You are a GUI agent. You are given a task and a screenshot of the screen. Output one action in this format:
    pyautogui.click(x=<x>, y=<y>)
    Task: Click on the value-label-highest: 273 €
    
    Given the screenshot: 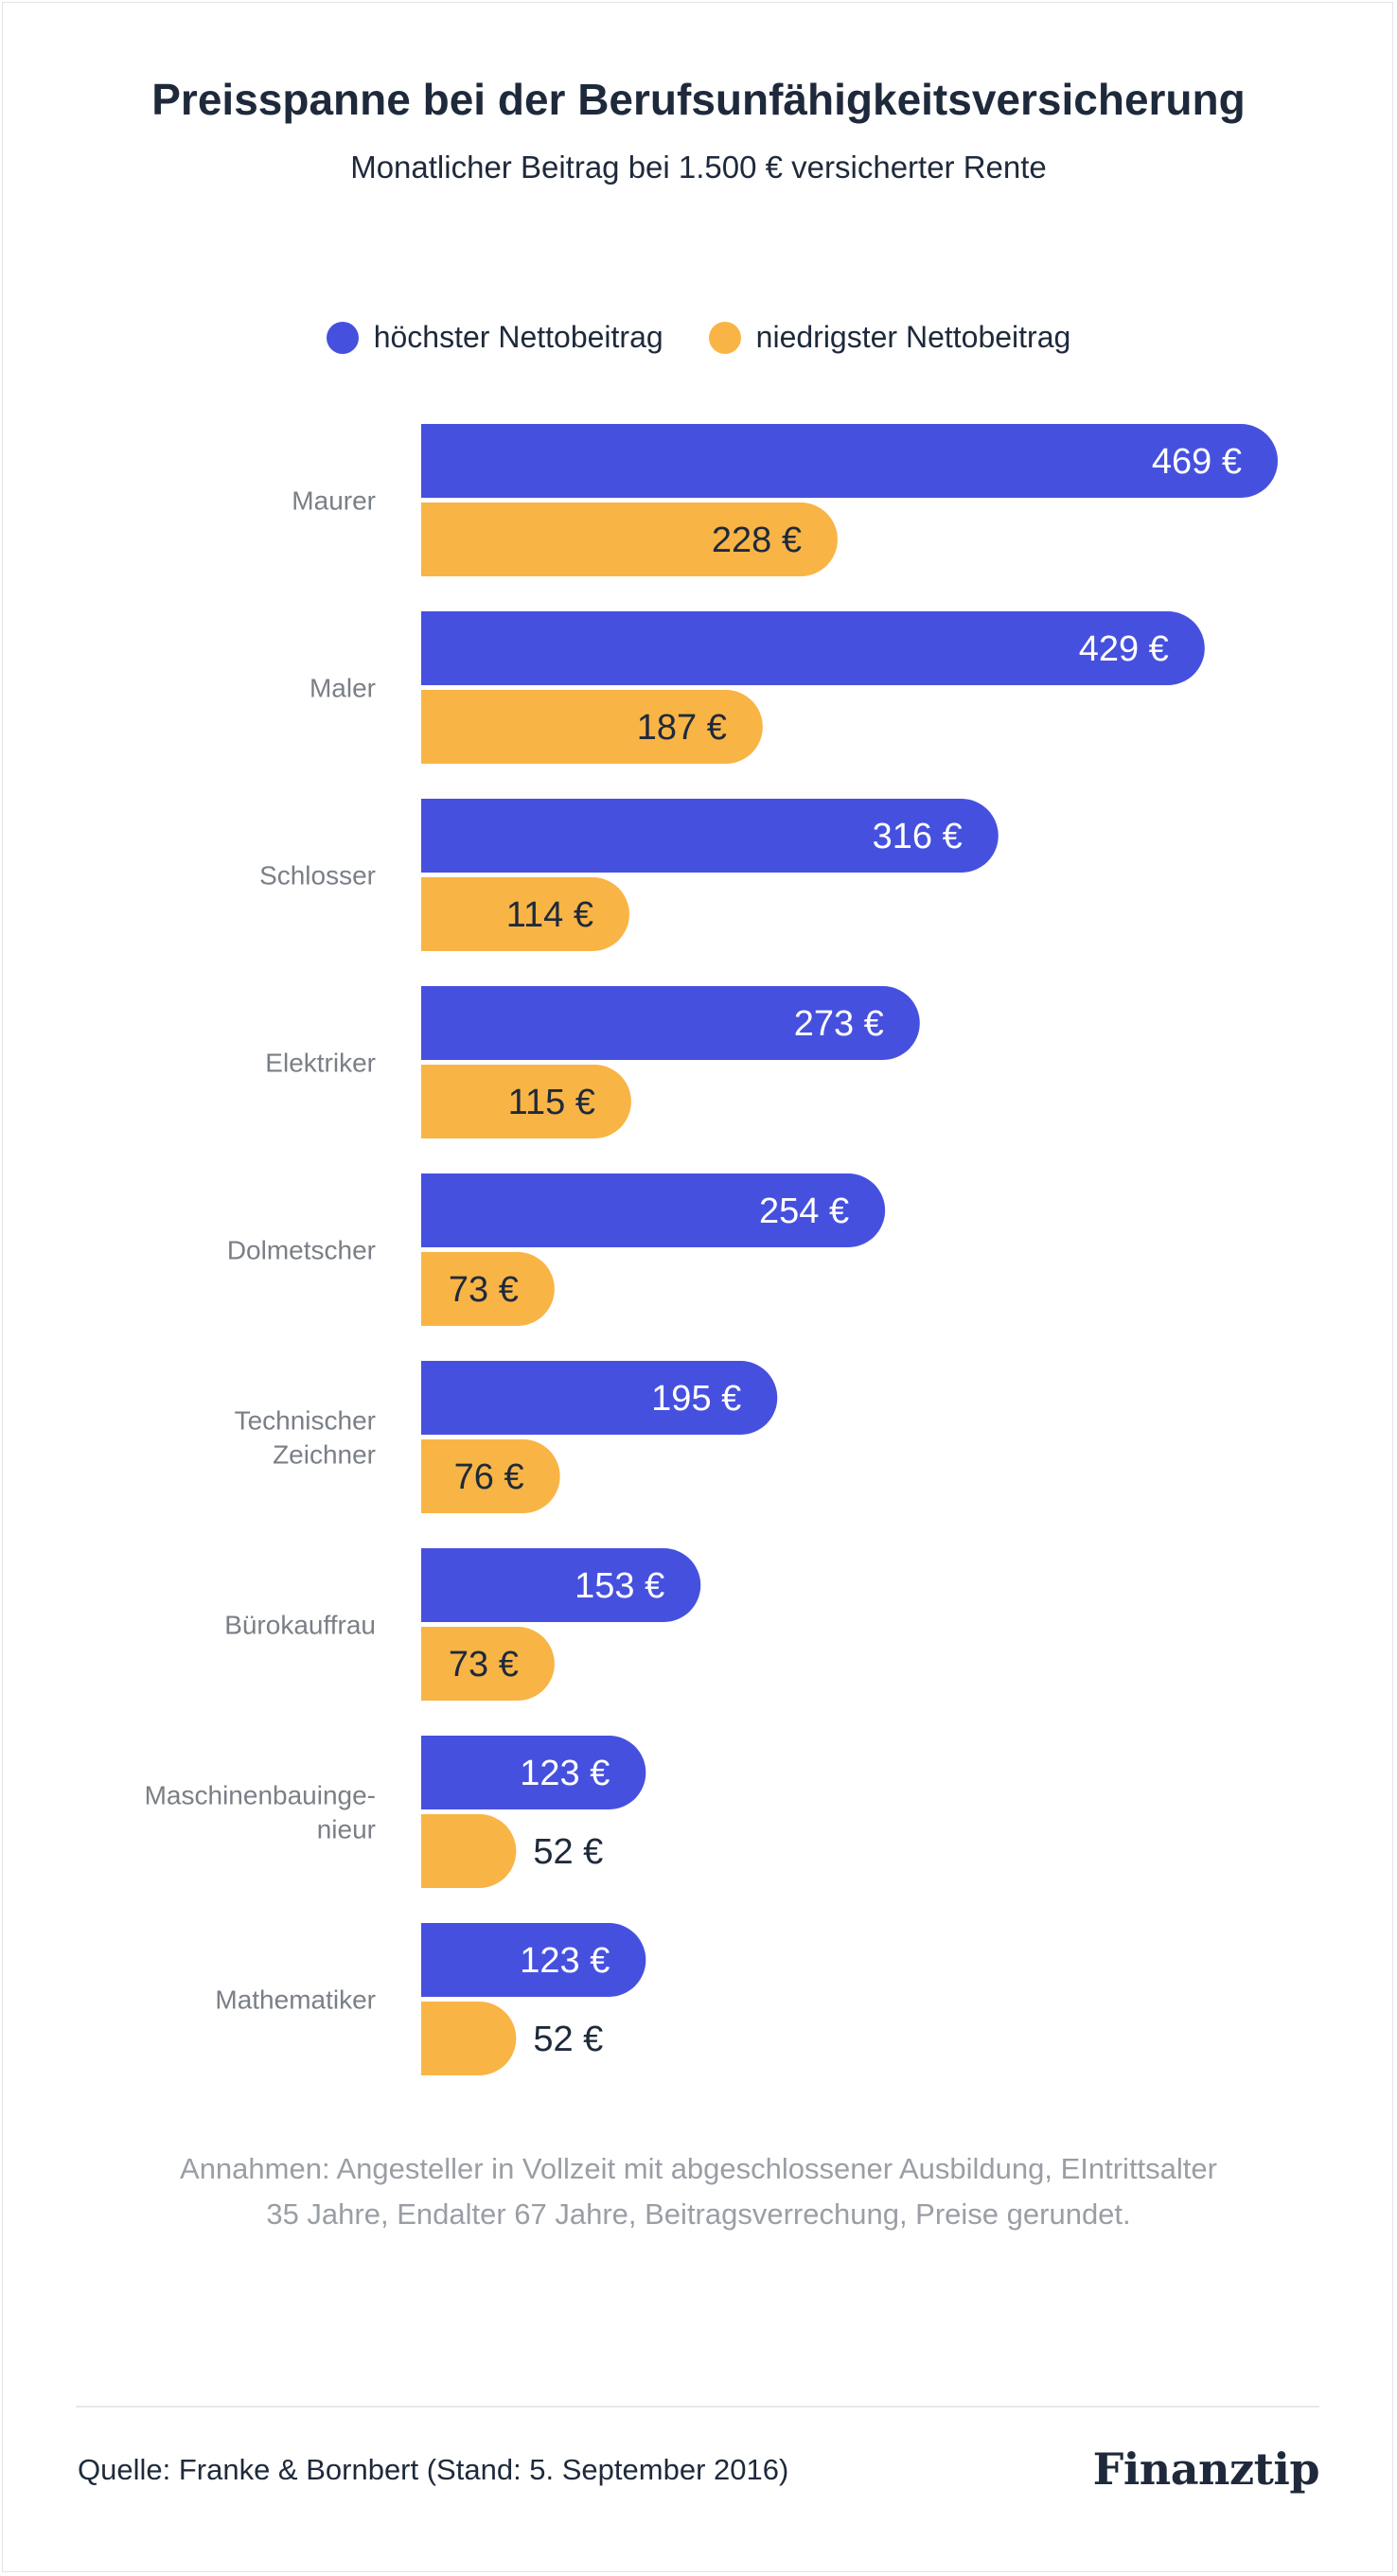 What is the action you would take?
    pyautogui.click(x=839, y=1024)
    